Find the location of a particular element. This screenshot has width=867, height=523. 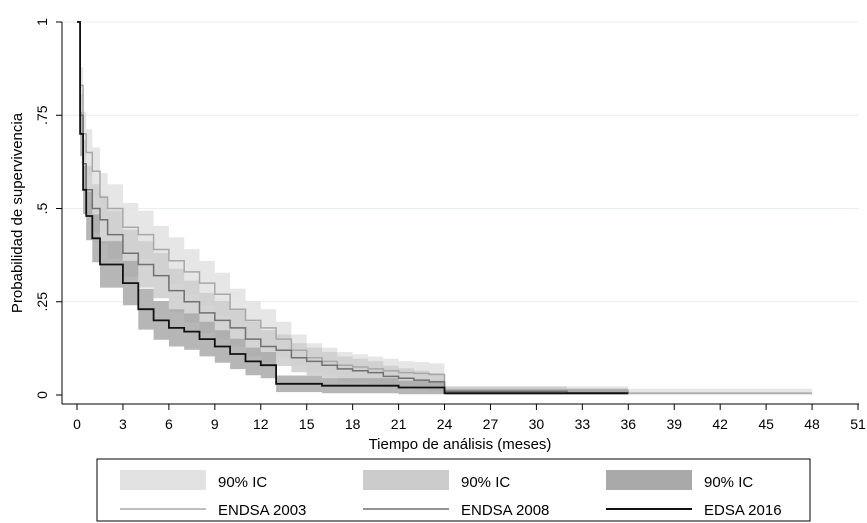

x-tick-label: 6 is located at coordinates (169, 424).